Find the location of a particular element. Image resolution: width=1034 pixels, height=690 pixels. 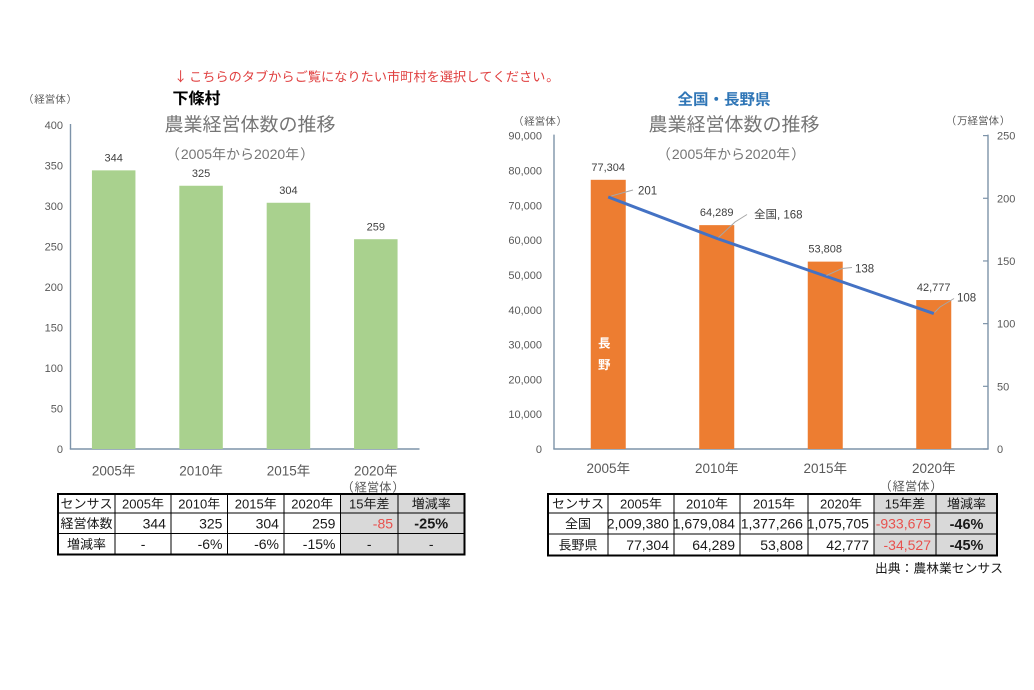

svg-text: 108 is located at coordinates (966, 298).